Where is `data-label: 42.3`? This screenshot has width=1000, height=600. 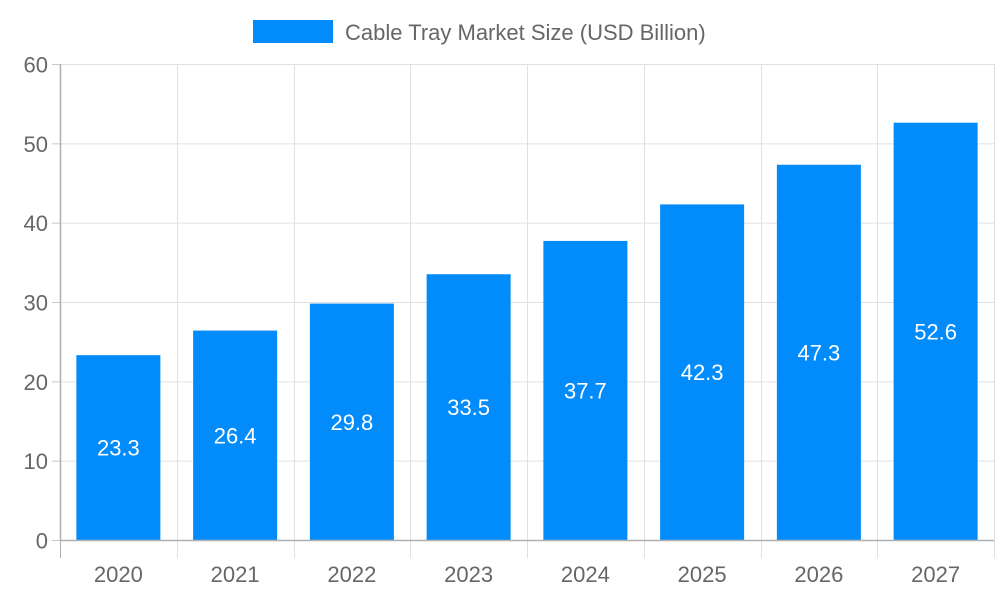 data-label: 42.3 is located at coordinates (702, 372).